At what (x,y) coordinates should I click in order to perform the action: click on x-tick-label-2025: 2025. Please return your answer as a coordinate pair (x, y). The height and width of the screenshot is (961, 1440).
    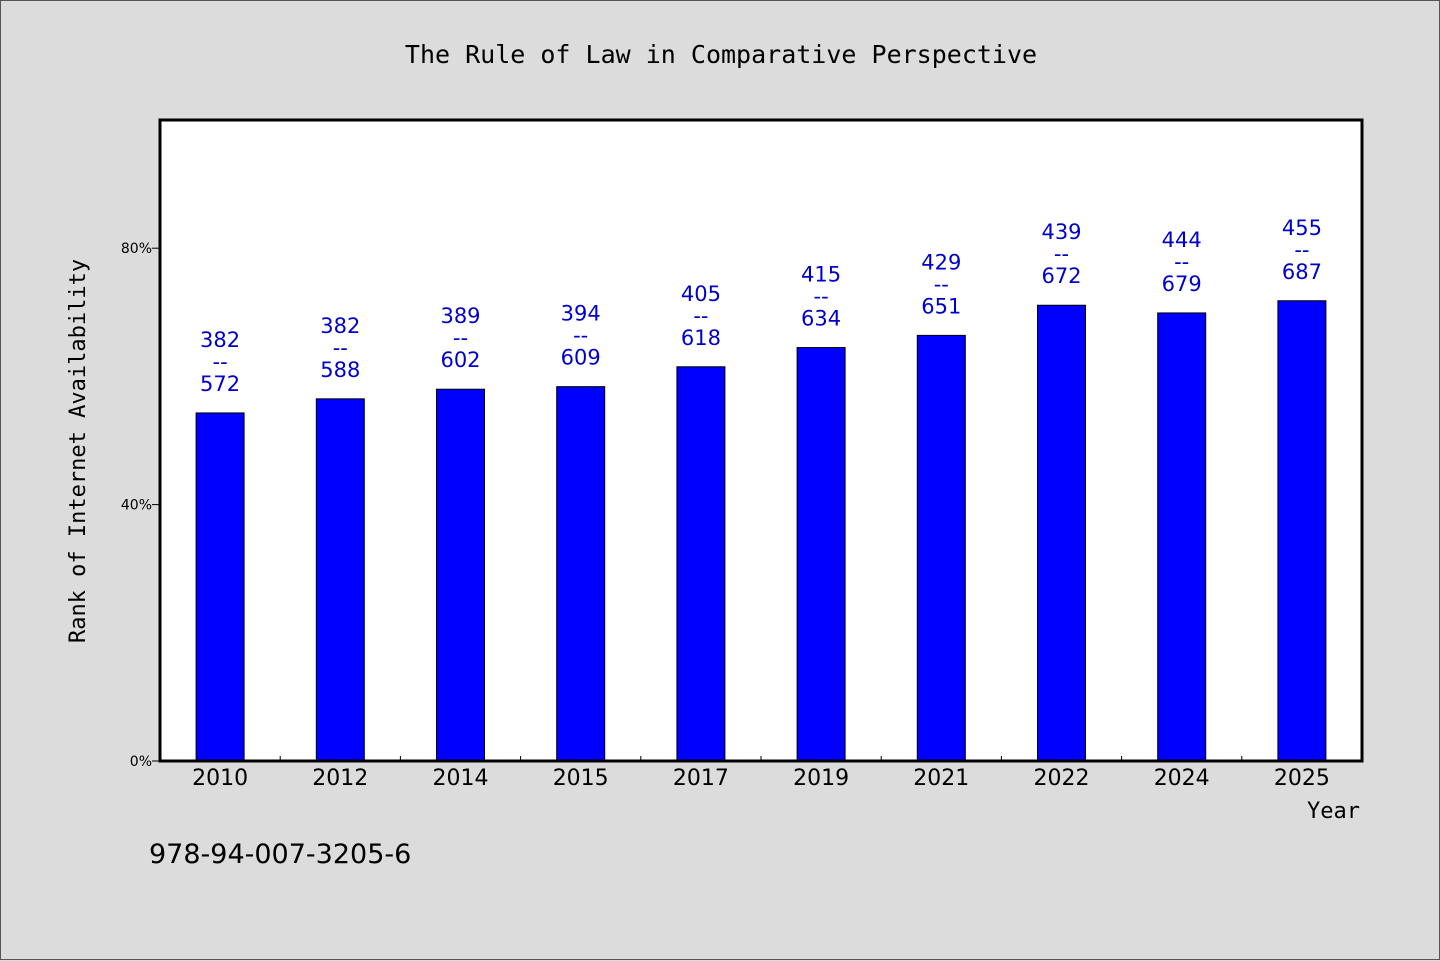
    Looking at the image, I should click on (1302, 778).